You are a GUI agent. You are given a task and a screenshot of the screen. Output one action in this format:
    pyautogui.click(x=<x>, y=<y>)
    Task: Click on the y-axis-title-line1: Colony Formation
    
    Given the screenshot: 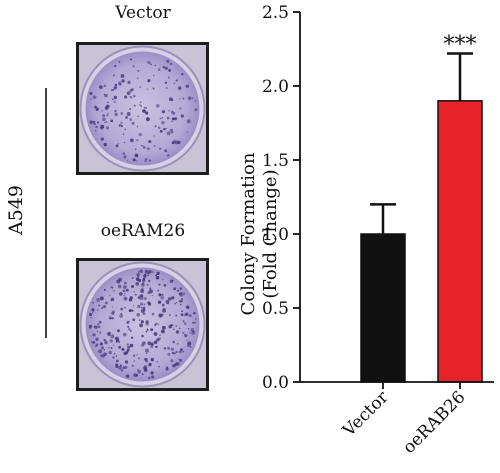 What is the action you would take?
    pyautogui.click(x=248, y=233)
    